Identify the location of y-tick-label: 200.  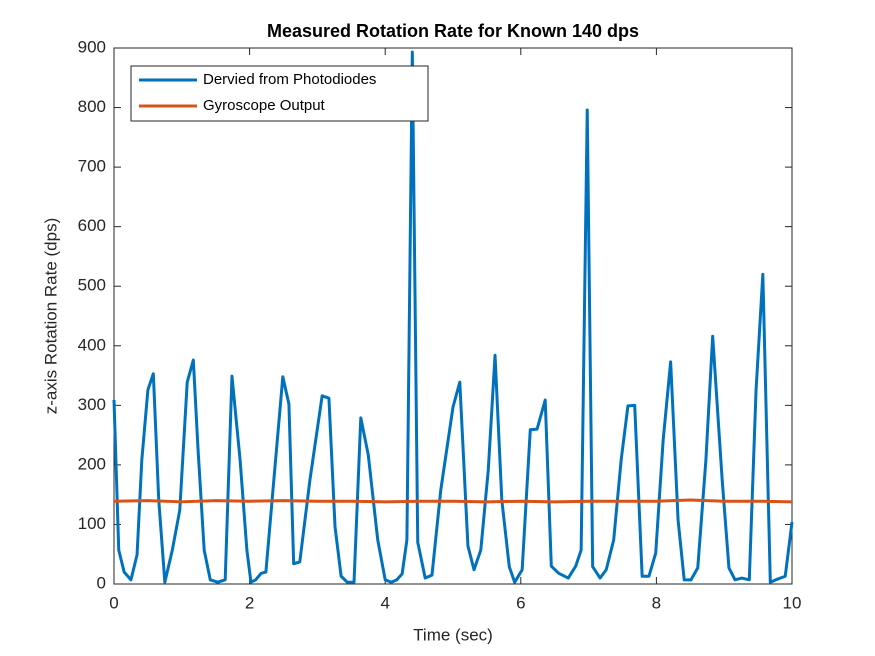
(92, 463).